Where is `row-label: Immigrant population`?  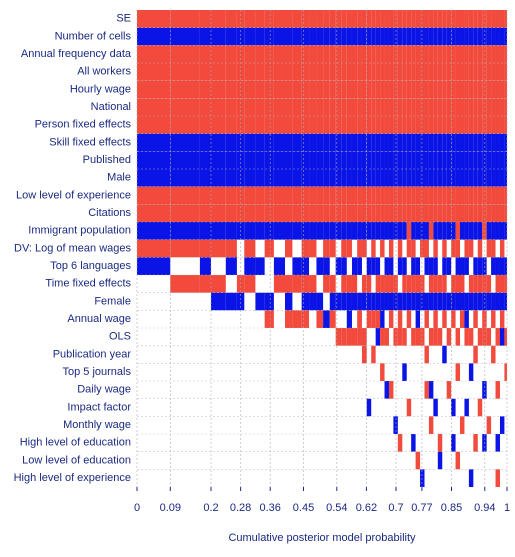 row-label: Immigrant population is located at coordinates (79, 231).